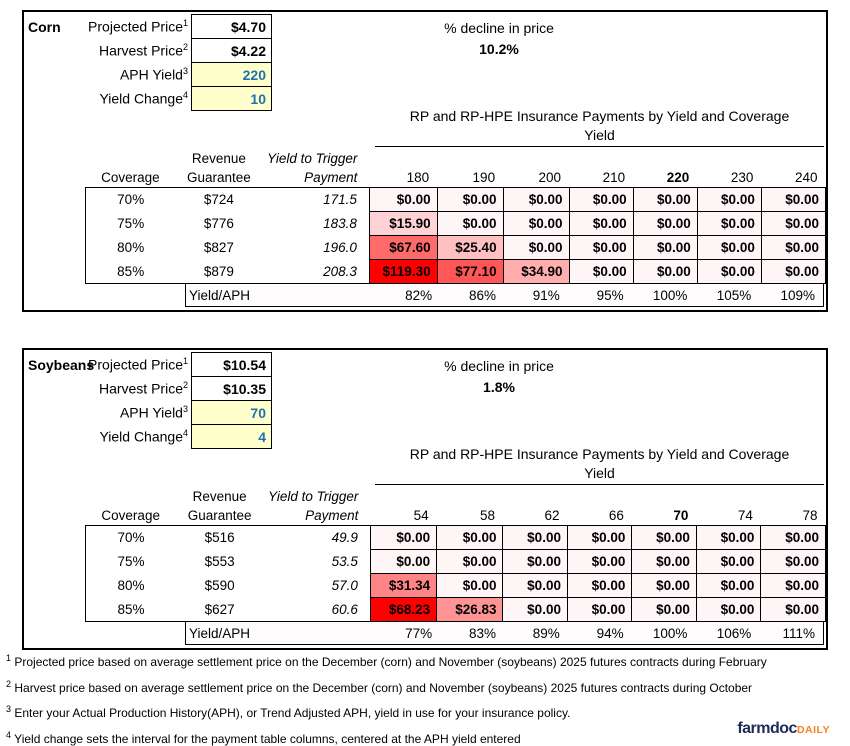 Image resolution: width=850 pixels, height=746 pixels. What do you see at coordinates (482, 295) in the screenshot?
I see `yield-aph-percent-cell: 86%` at bounding box center [482, 295].